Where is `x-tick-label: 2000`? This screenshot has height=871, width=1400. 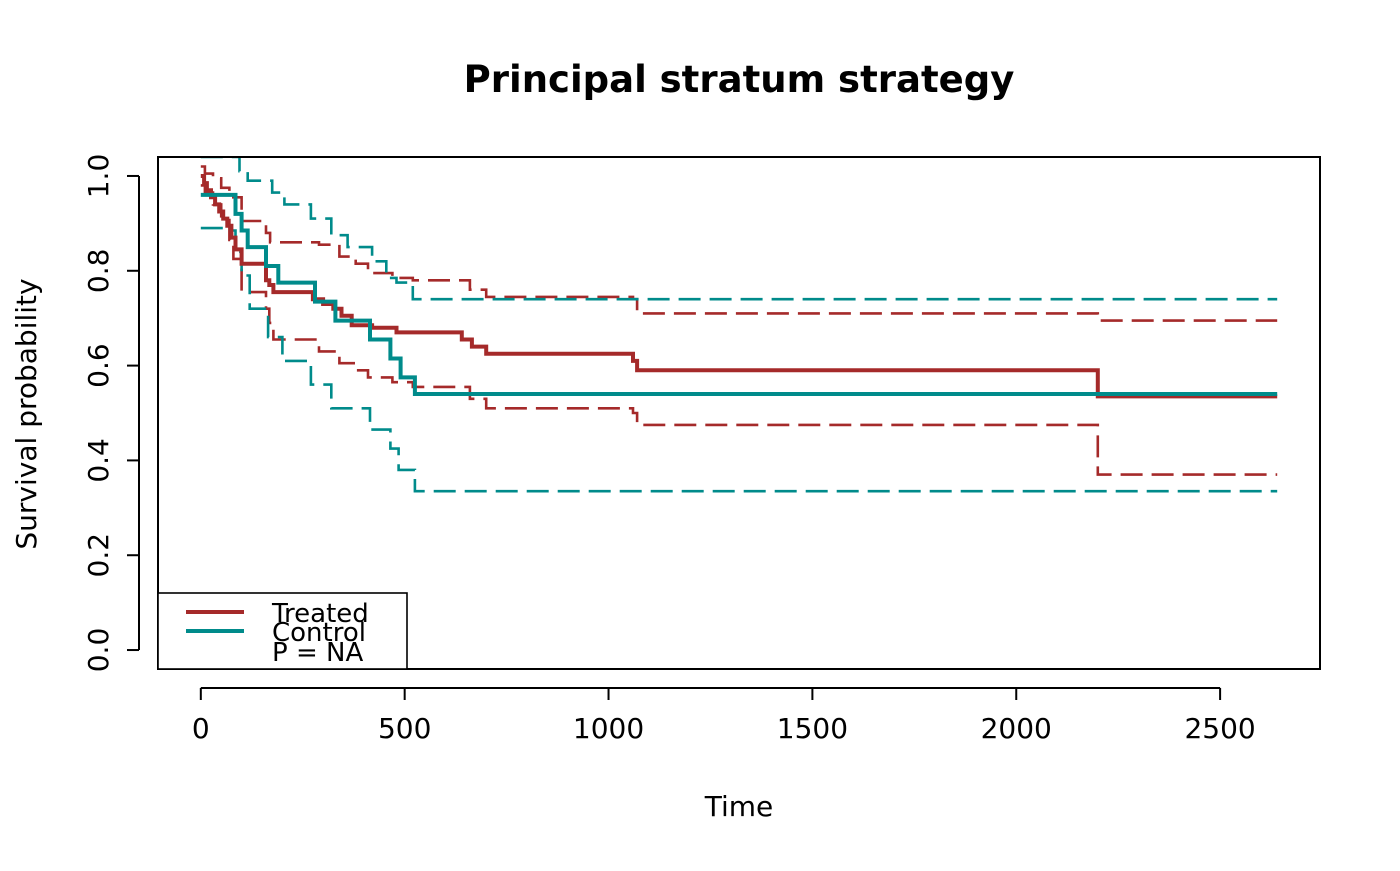
x-tick-label: 2000 is located at coordinates (1016, 728).